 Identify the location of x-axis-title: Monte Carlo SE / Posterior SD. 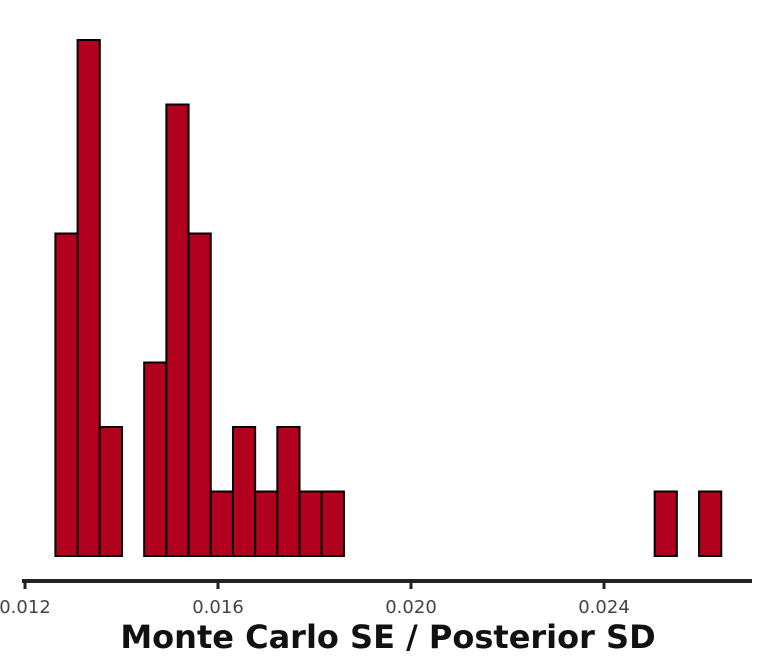
(387, 637).